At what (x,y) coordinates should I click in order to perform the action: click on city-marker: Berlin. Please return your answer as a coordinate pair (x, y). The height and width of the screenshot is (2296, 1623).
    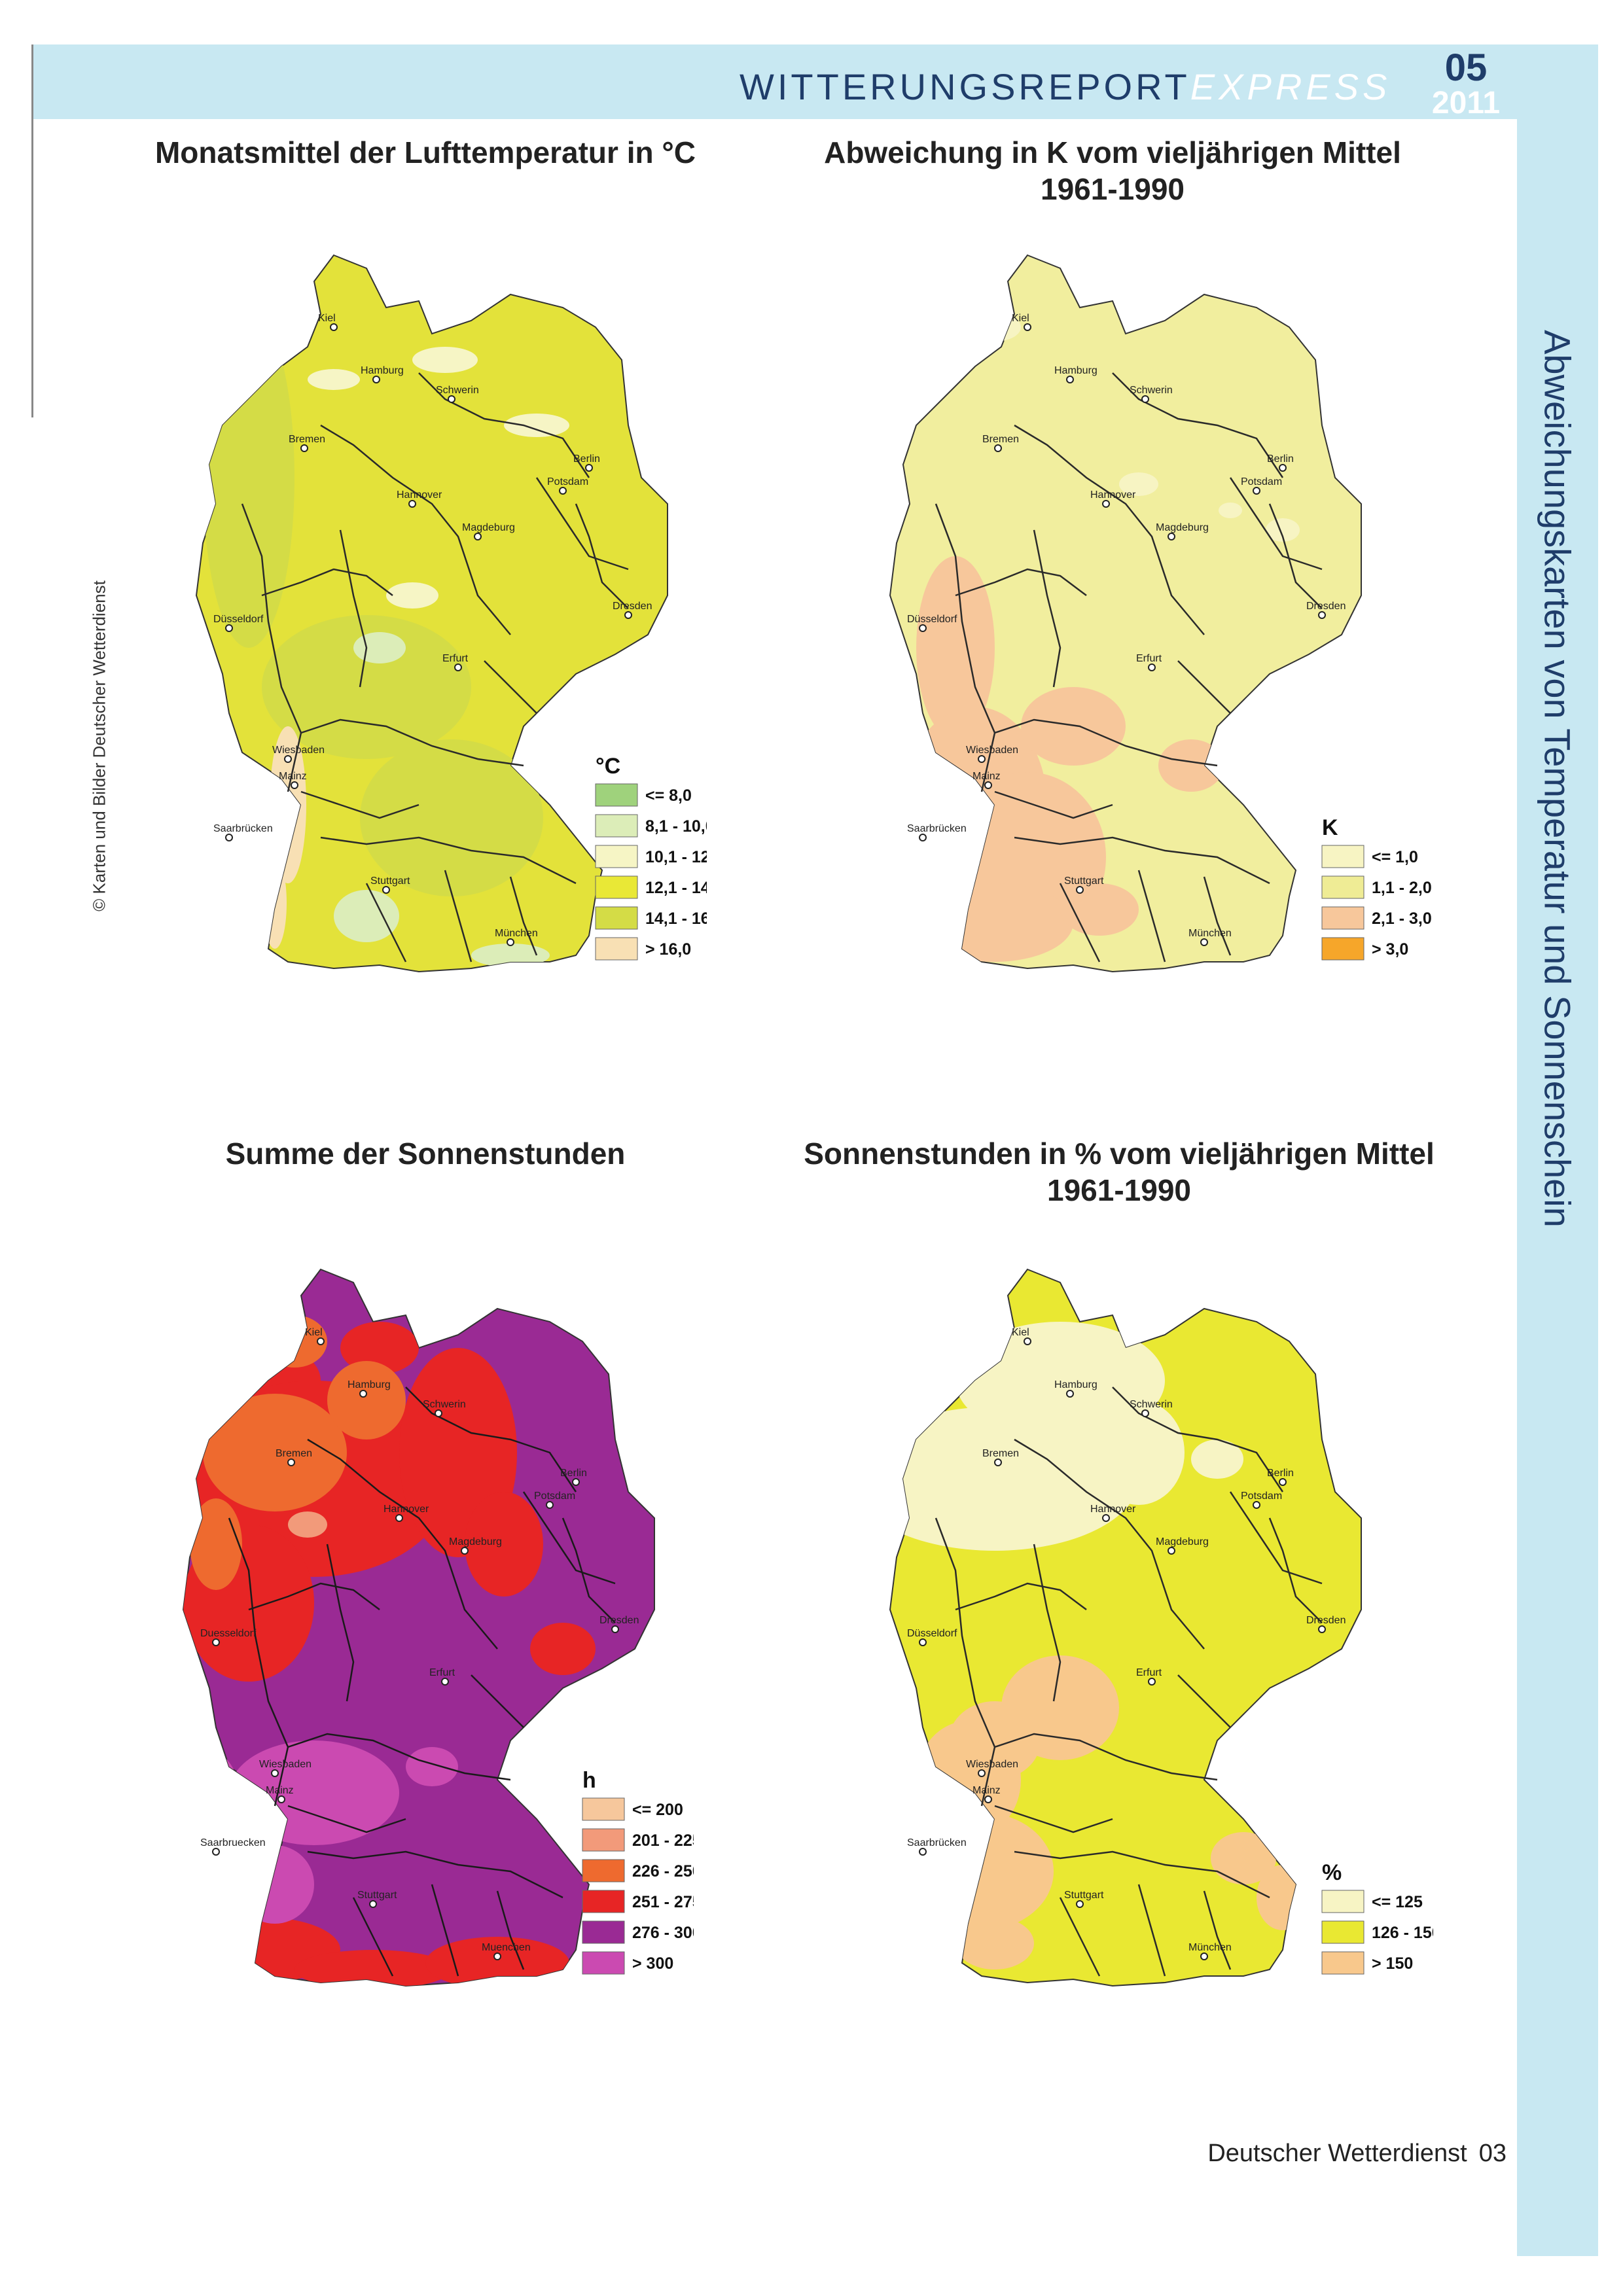
    Looking at the image, I should click on (1280, 1477).